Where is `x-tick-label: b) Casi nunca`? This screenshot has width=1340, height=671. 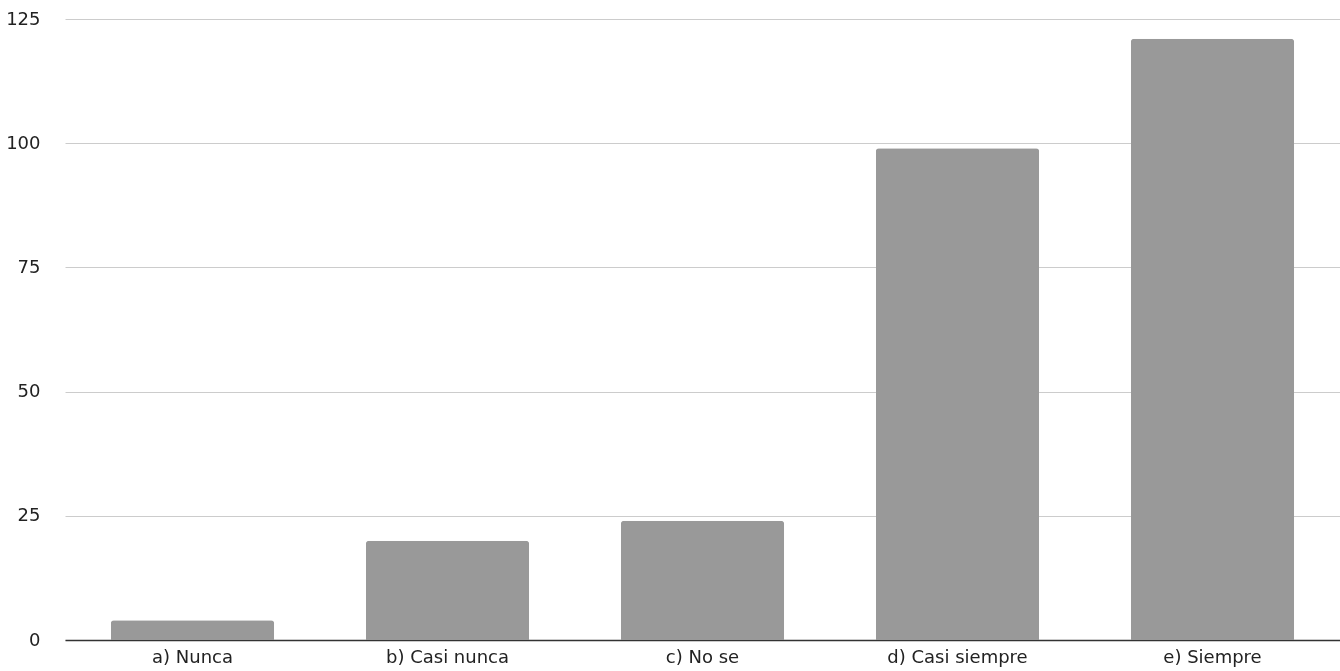 x-tick-label: b) Casi nunca is located at coordinates (447, 656).